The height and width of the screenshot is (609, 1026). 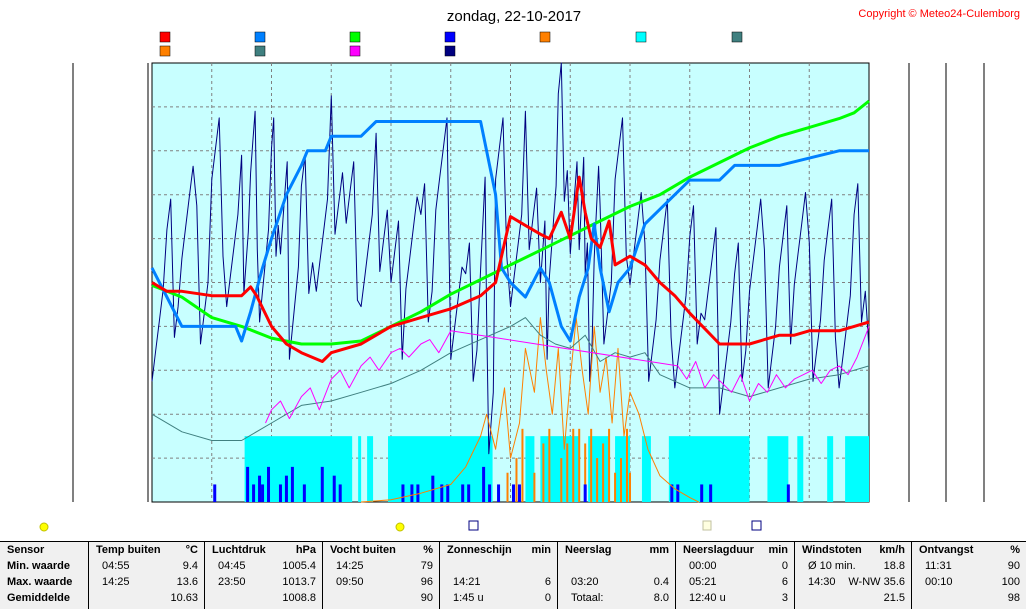 What do you see at coordinates (44, 527) in the screenshot?
I see `sun-icon` at bounding box center [44, 527].